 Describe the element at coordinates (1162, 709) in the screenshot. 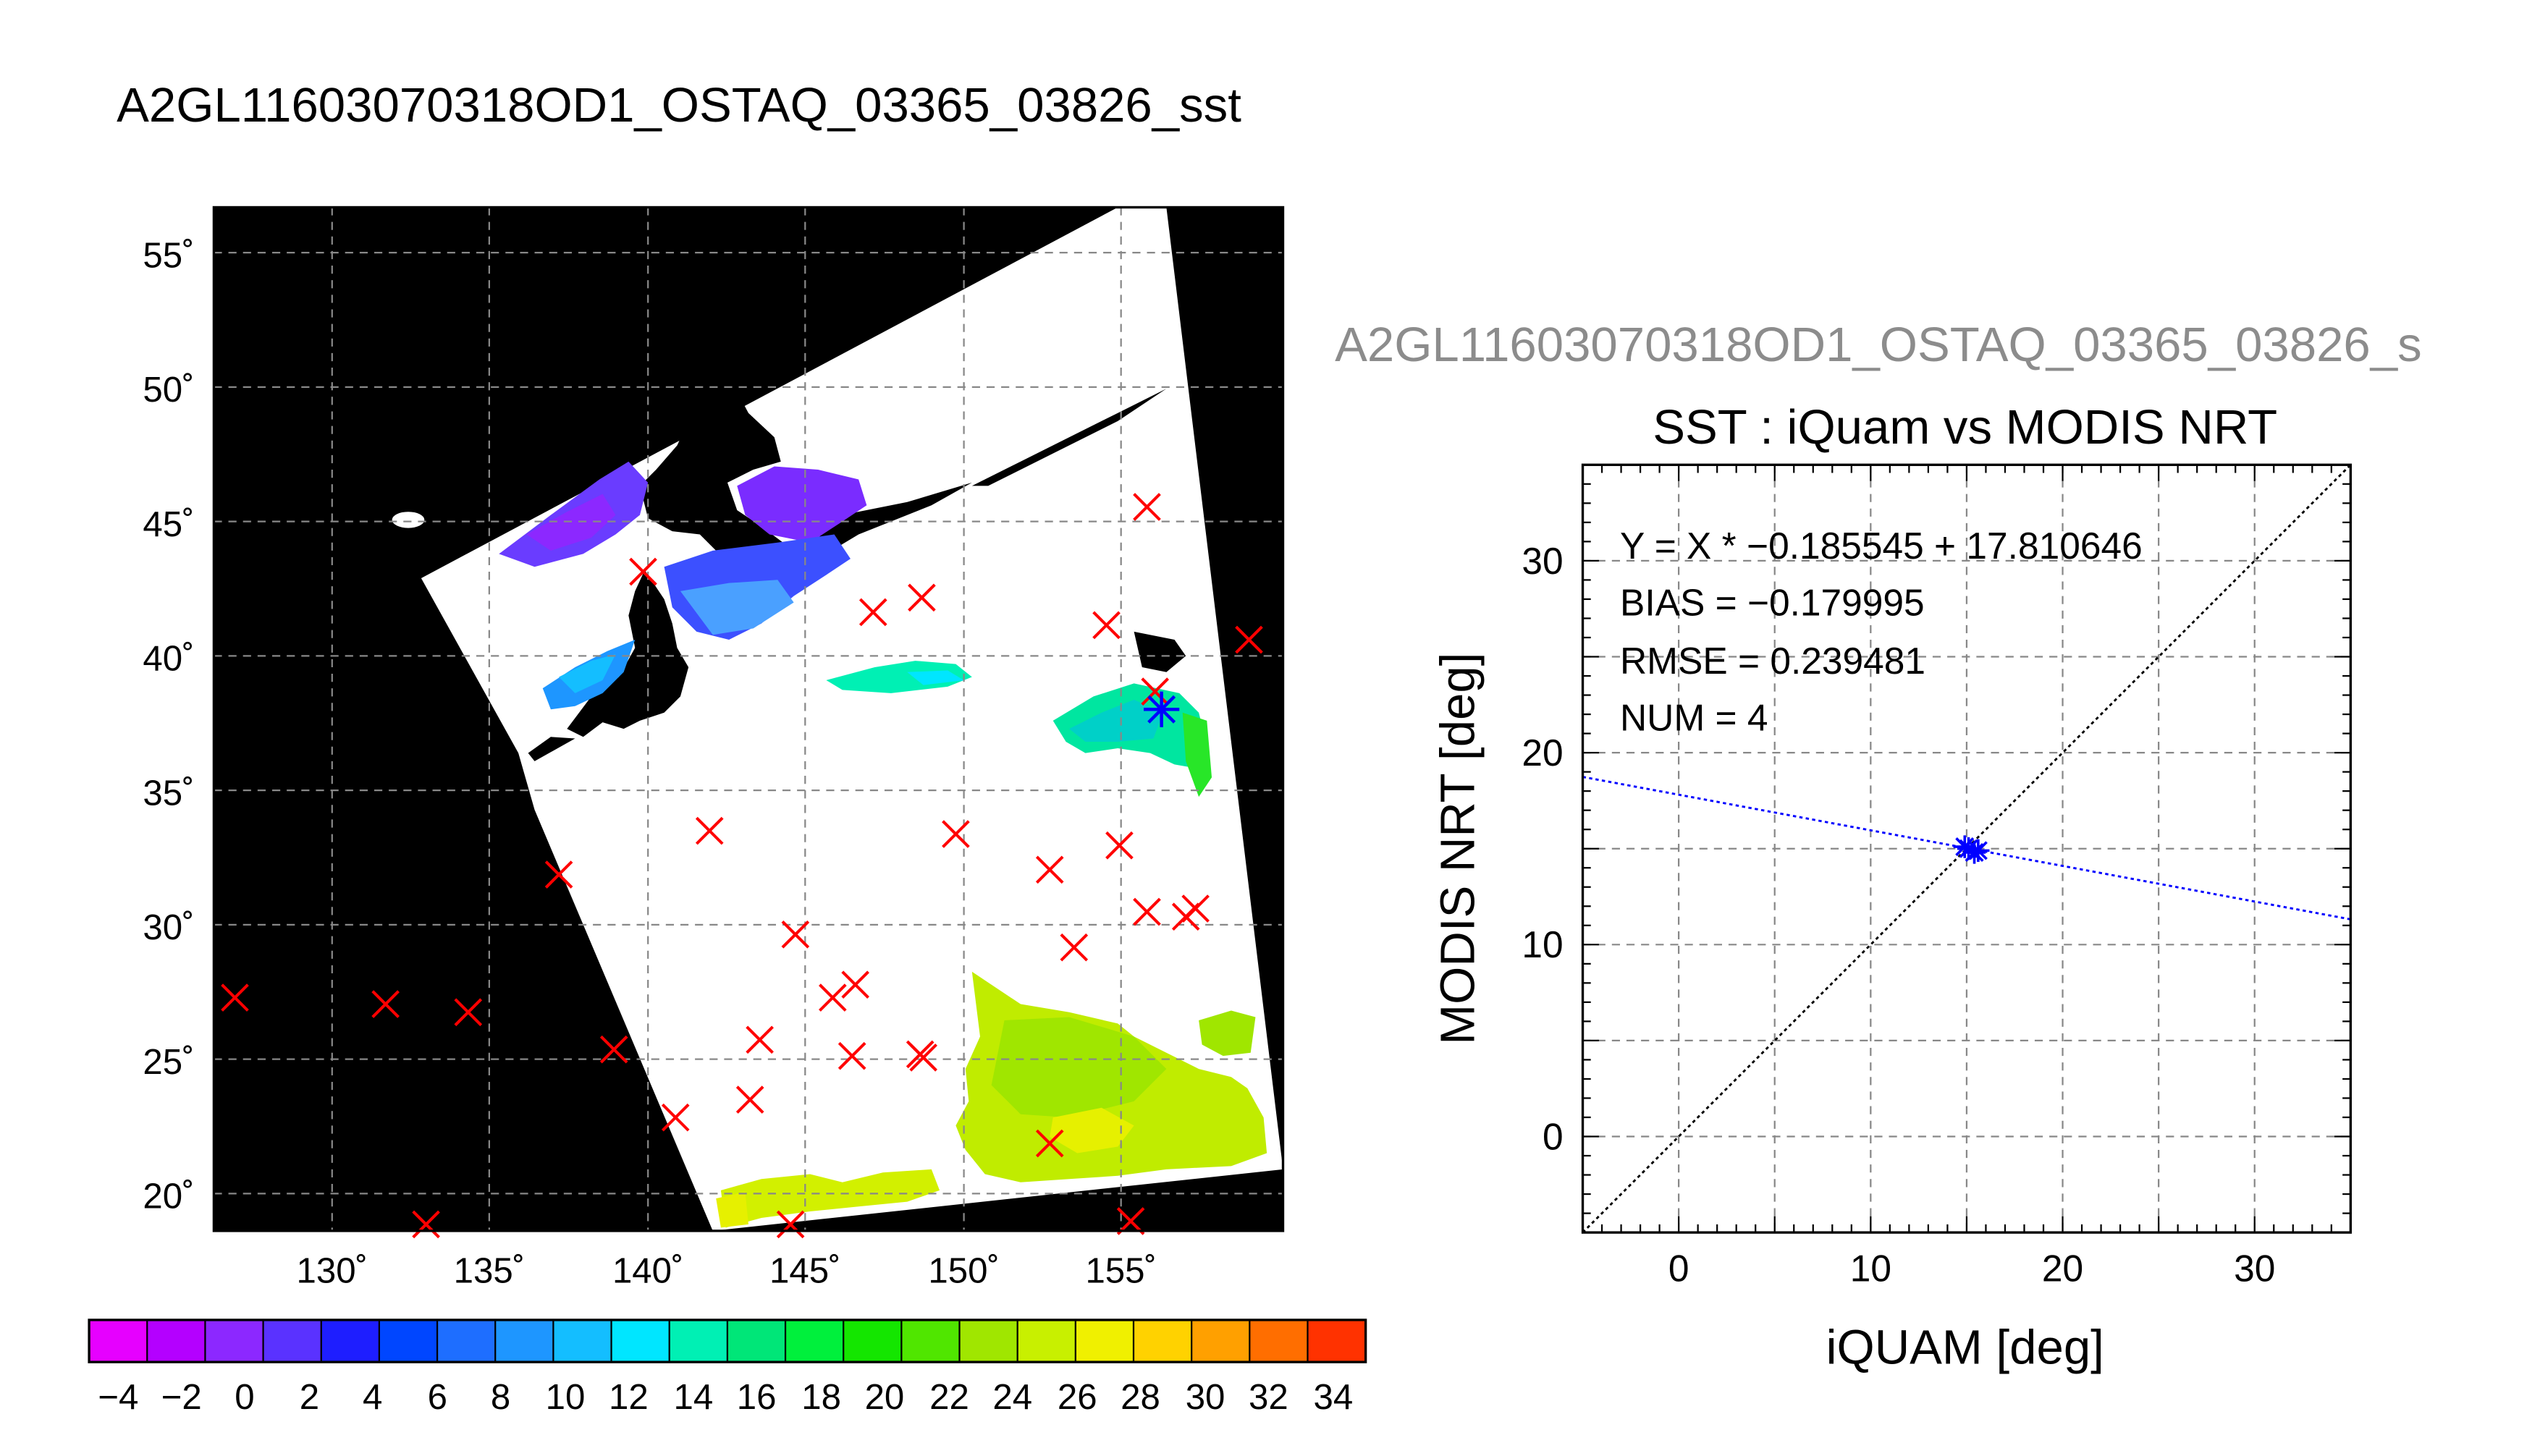

I see `matchup-marker` at that location.